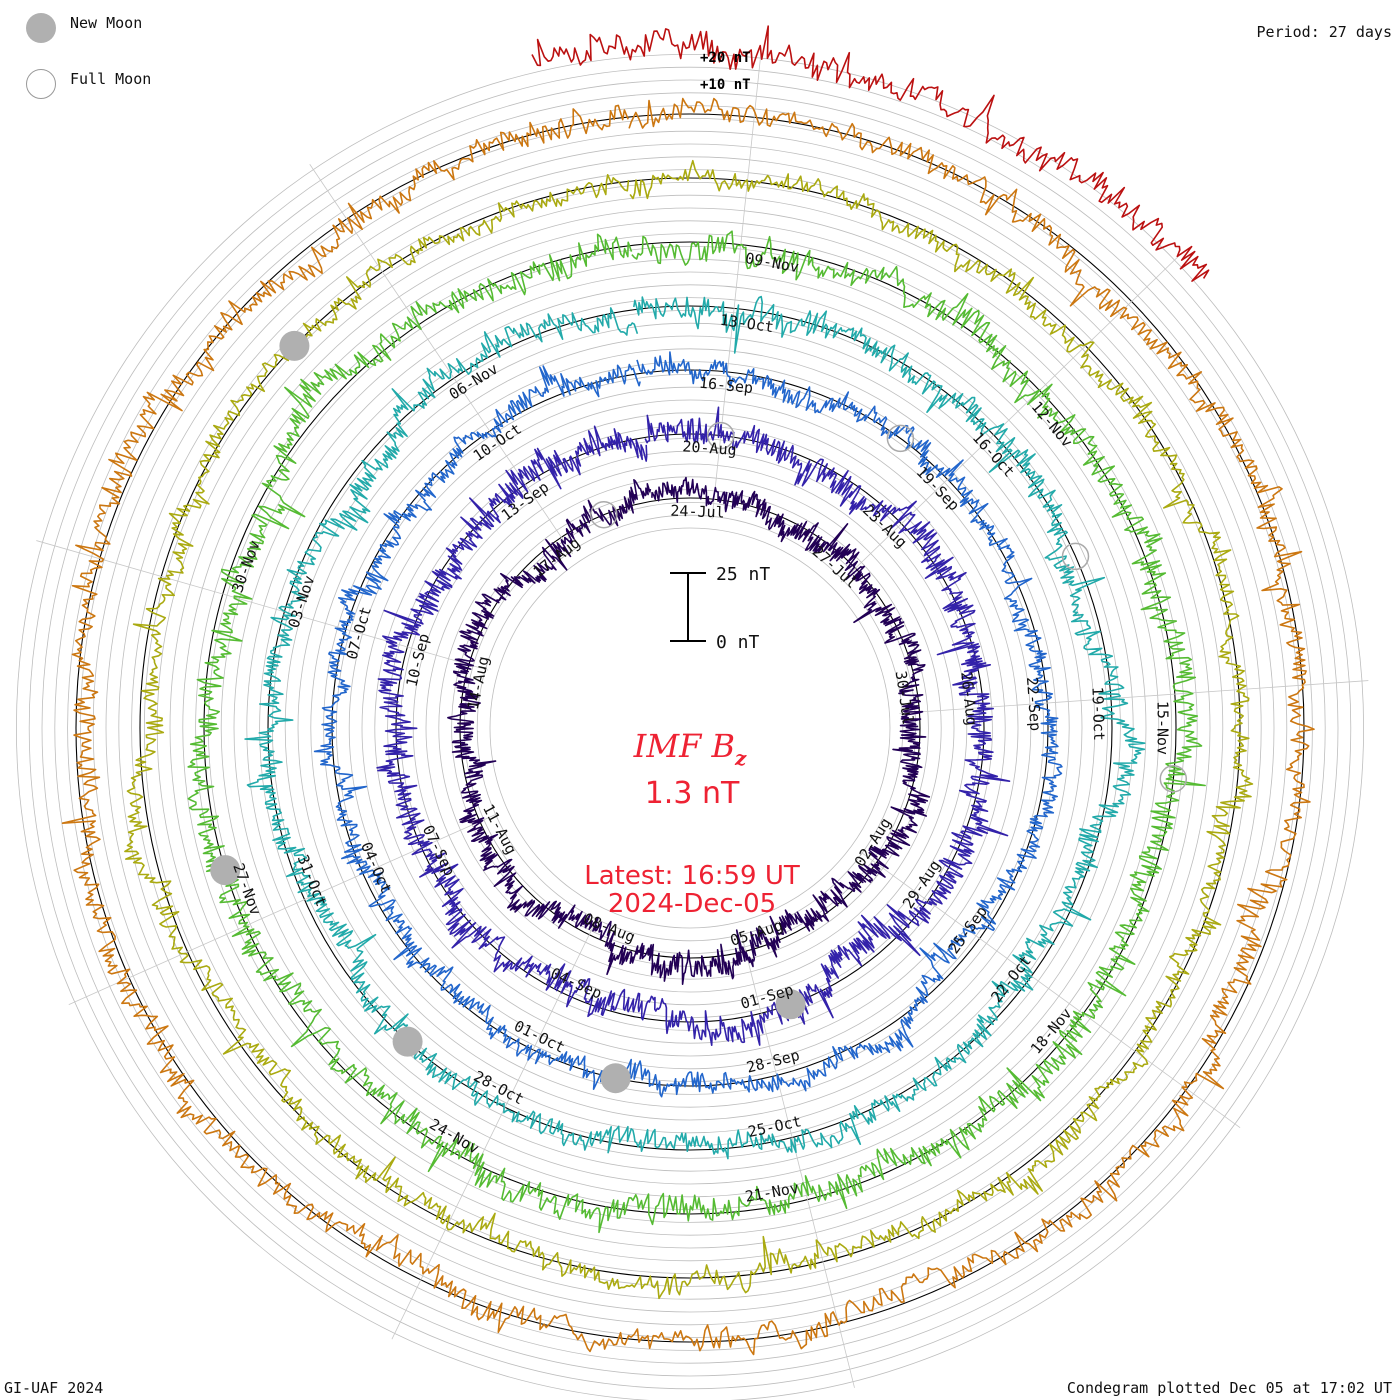 This screenshot has height=1400, width=1400. Describe the element at coordinates (418, 660) in the screenshot. I see `date-label: 10-Sep` at that location.